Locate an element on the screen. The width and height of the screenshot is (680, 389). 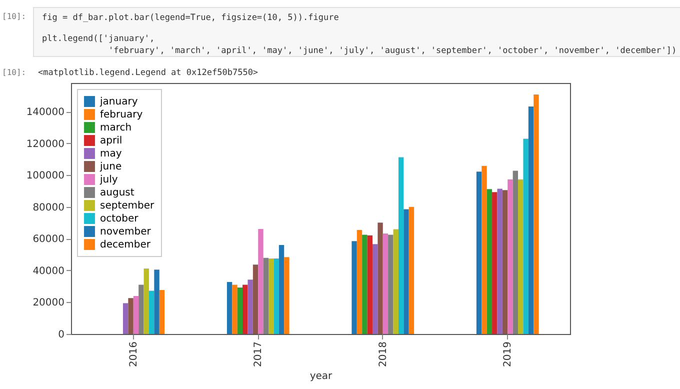
legend-label: september is located at coordinates (128, 206).